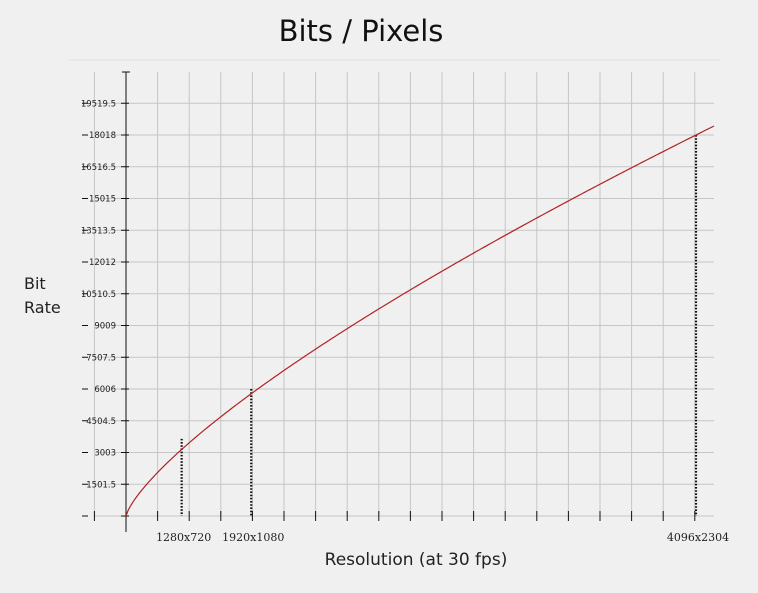  I want to click on y-tick-label-6: 9009, so click(105, 327).